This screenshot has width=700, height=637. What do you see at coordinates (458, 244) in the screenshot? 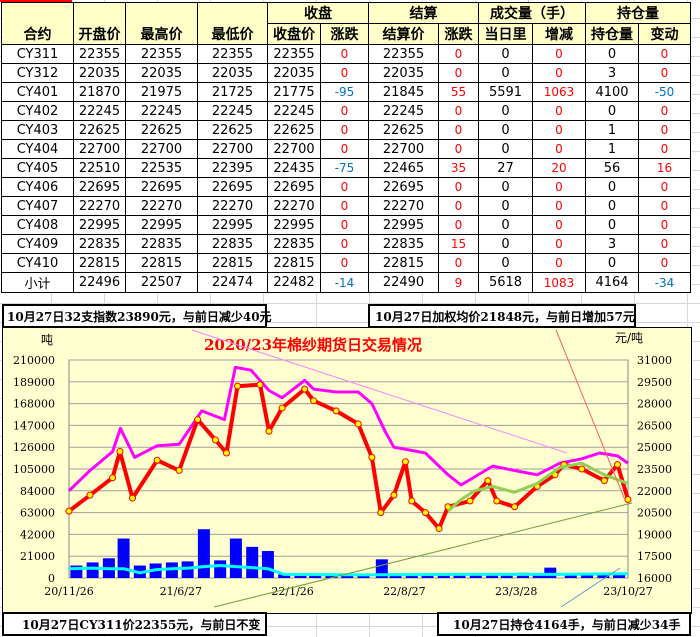
I see `cell-涨跌: 15` at bounding box center [458, 244].